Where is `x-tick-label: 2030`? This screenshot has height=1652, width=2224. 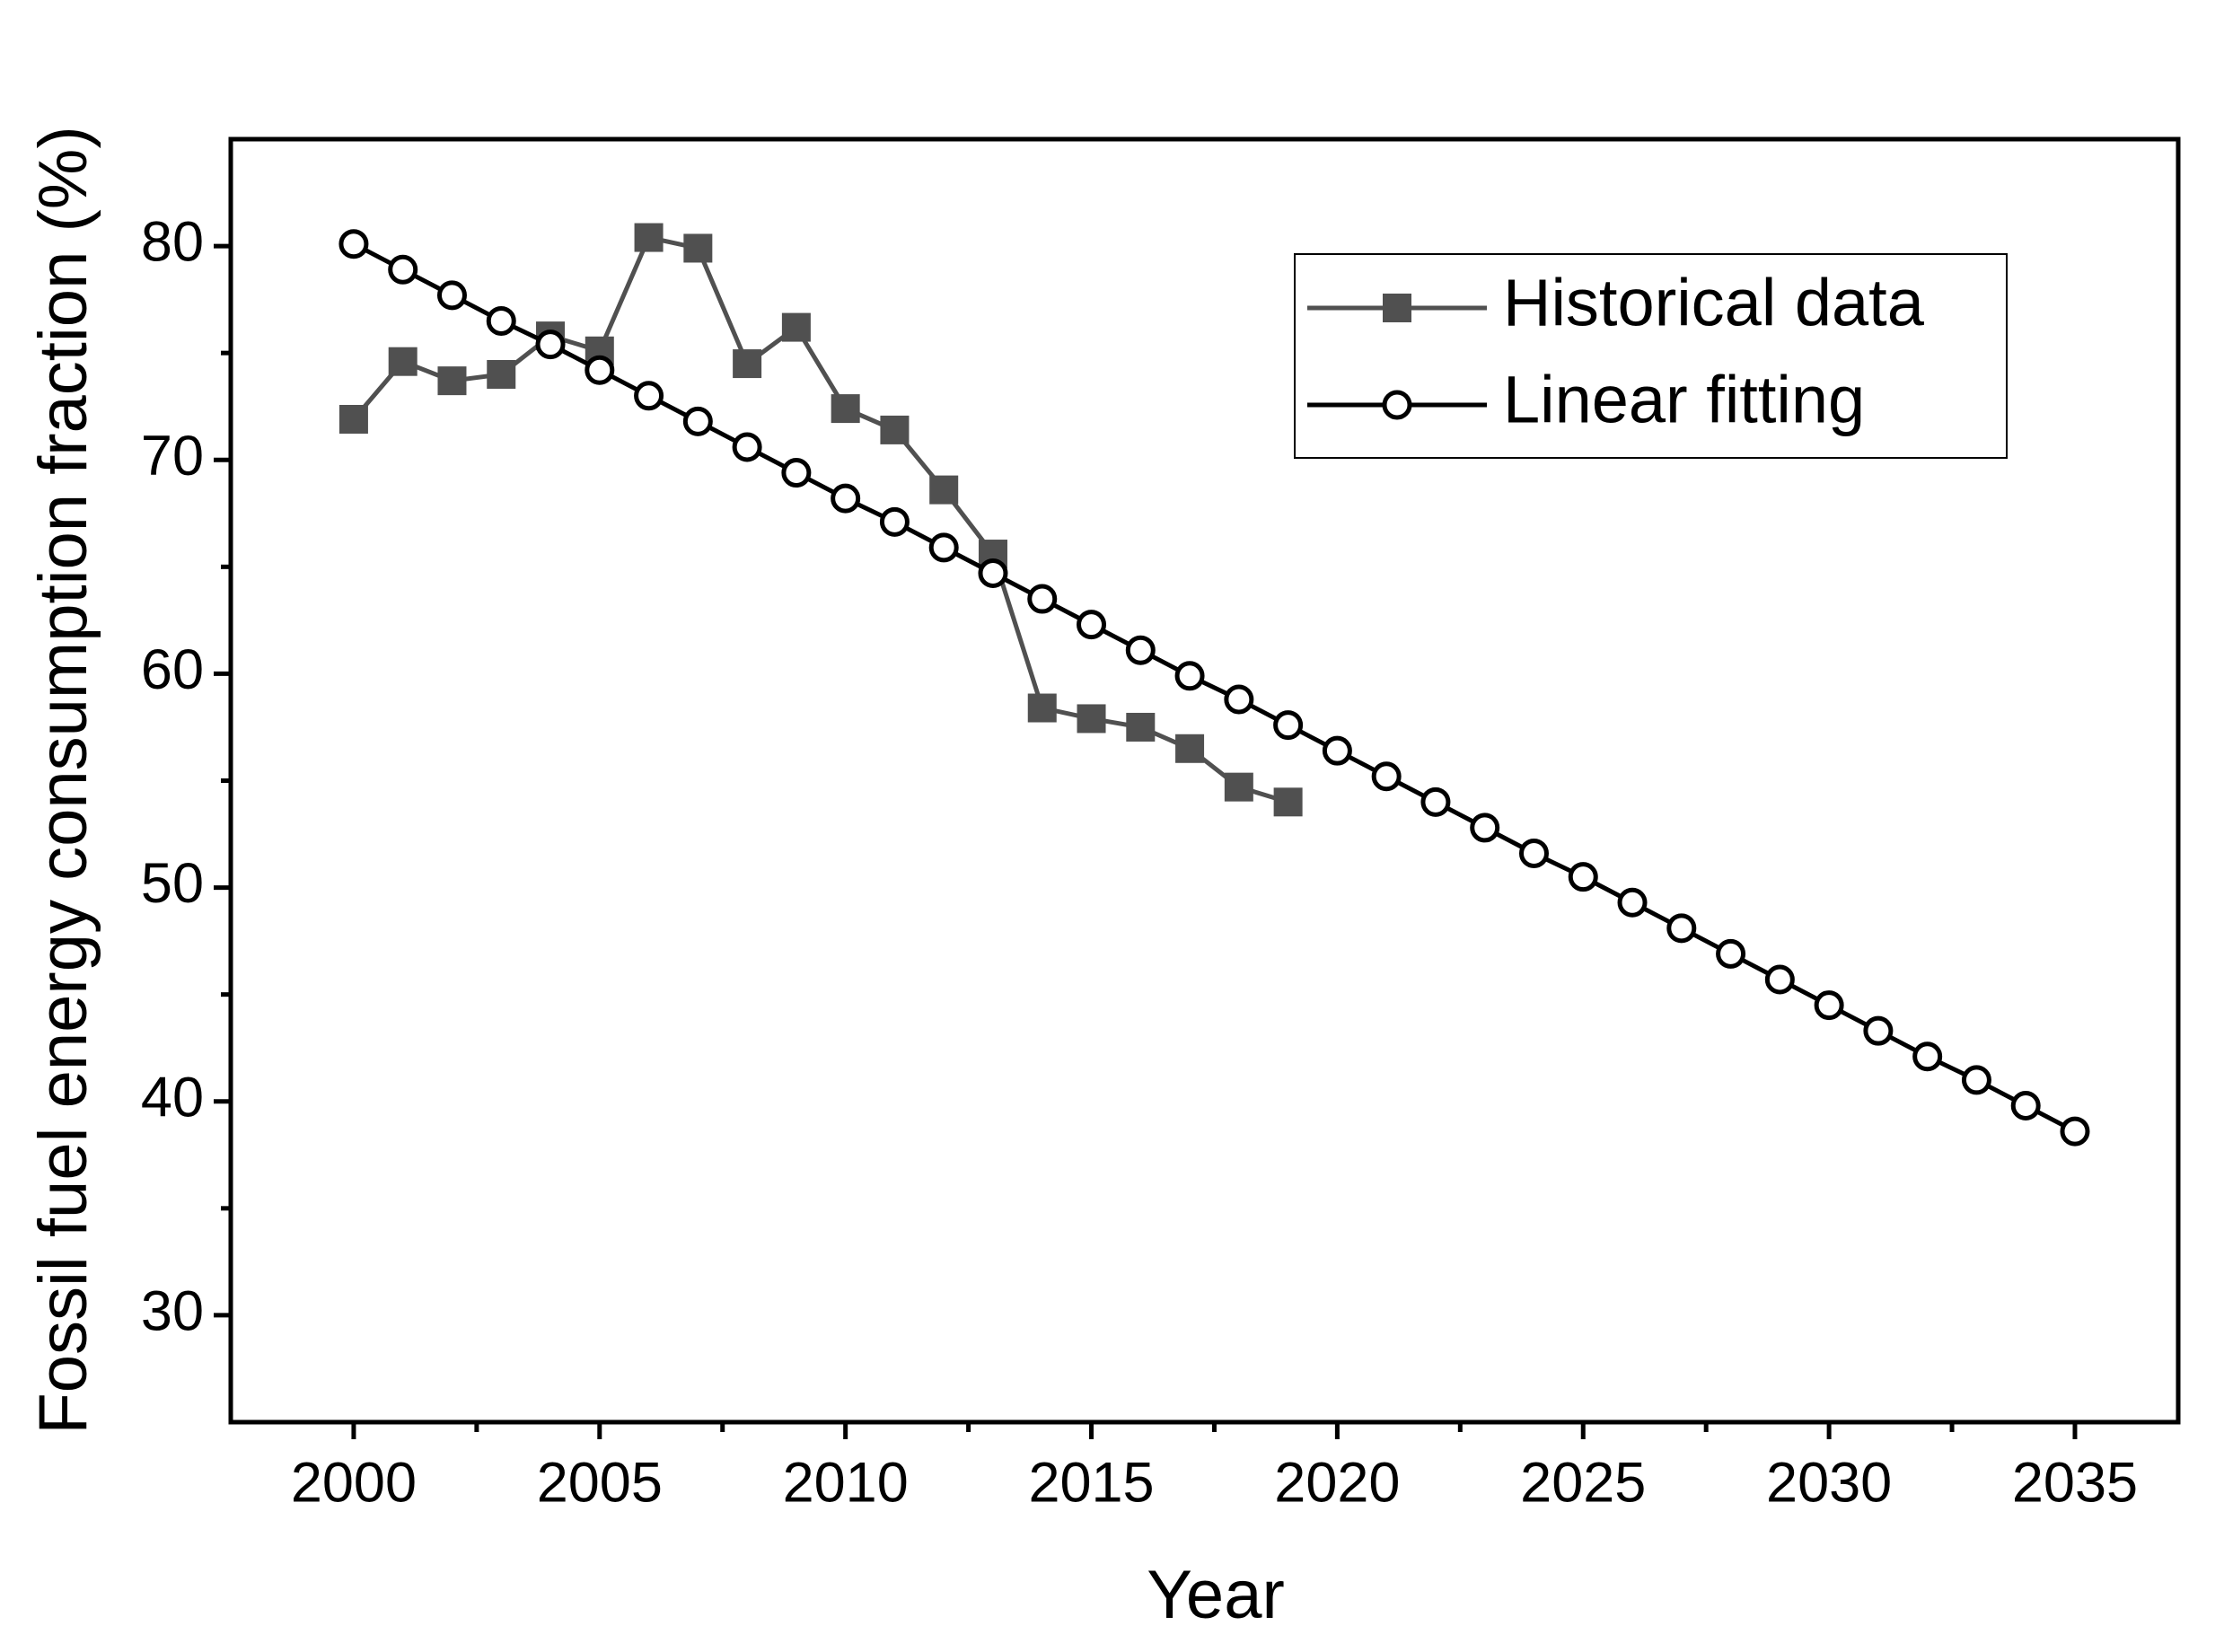
x-tick-label: 2030 is located at coordinates (1829, 1484).